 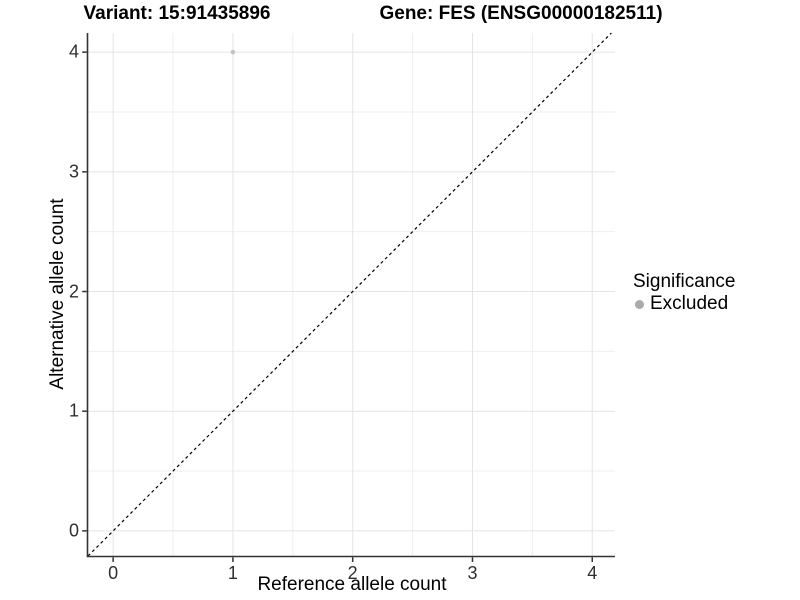 What do you see at coordinates (73, 291) in the screenshot?
I see `y-tick-label: 2` at bounding box center [73, 291].